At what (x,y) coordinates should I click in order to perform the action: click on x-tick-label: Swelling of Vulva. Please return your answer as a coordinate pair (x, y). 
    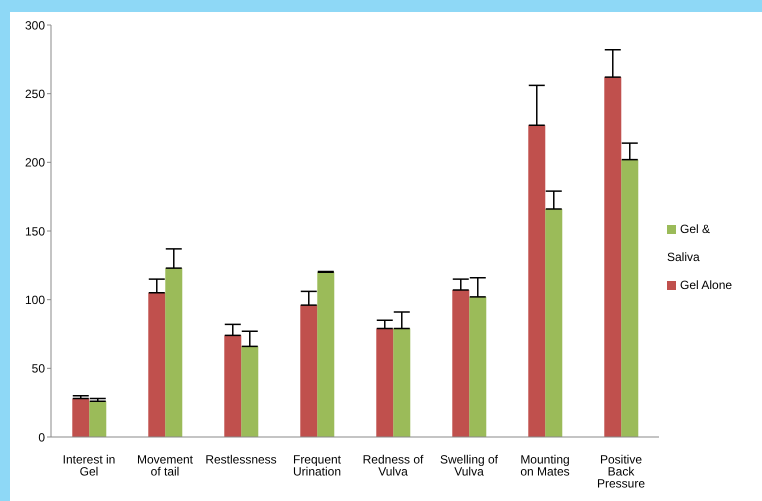
    Looking at the image, I should click on (469, 465).